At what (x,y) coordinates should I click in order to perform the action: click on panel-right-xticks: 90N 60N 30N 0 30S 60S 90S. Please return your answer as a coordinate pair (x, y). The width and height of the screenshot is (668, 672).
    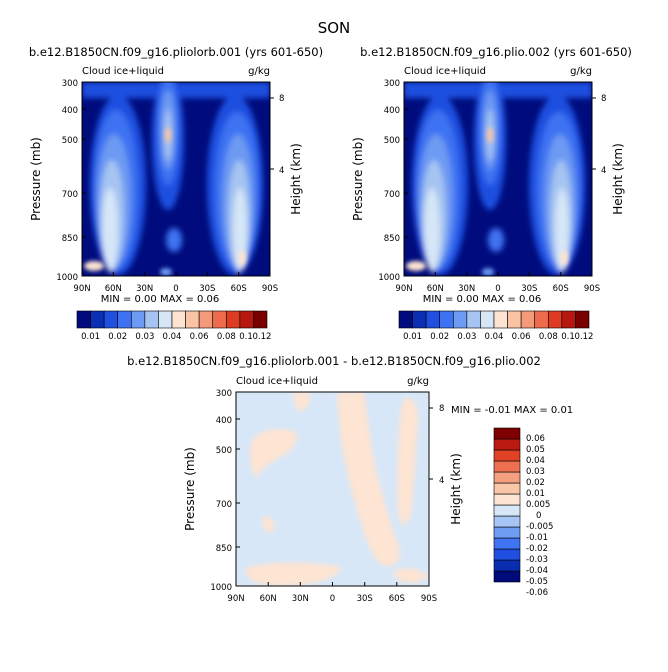
    Looking at the image, I should click on (497, 283).